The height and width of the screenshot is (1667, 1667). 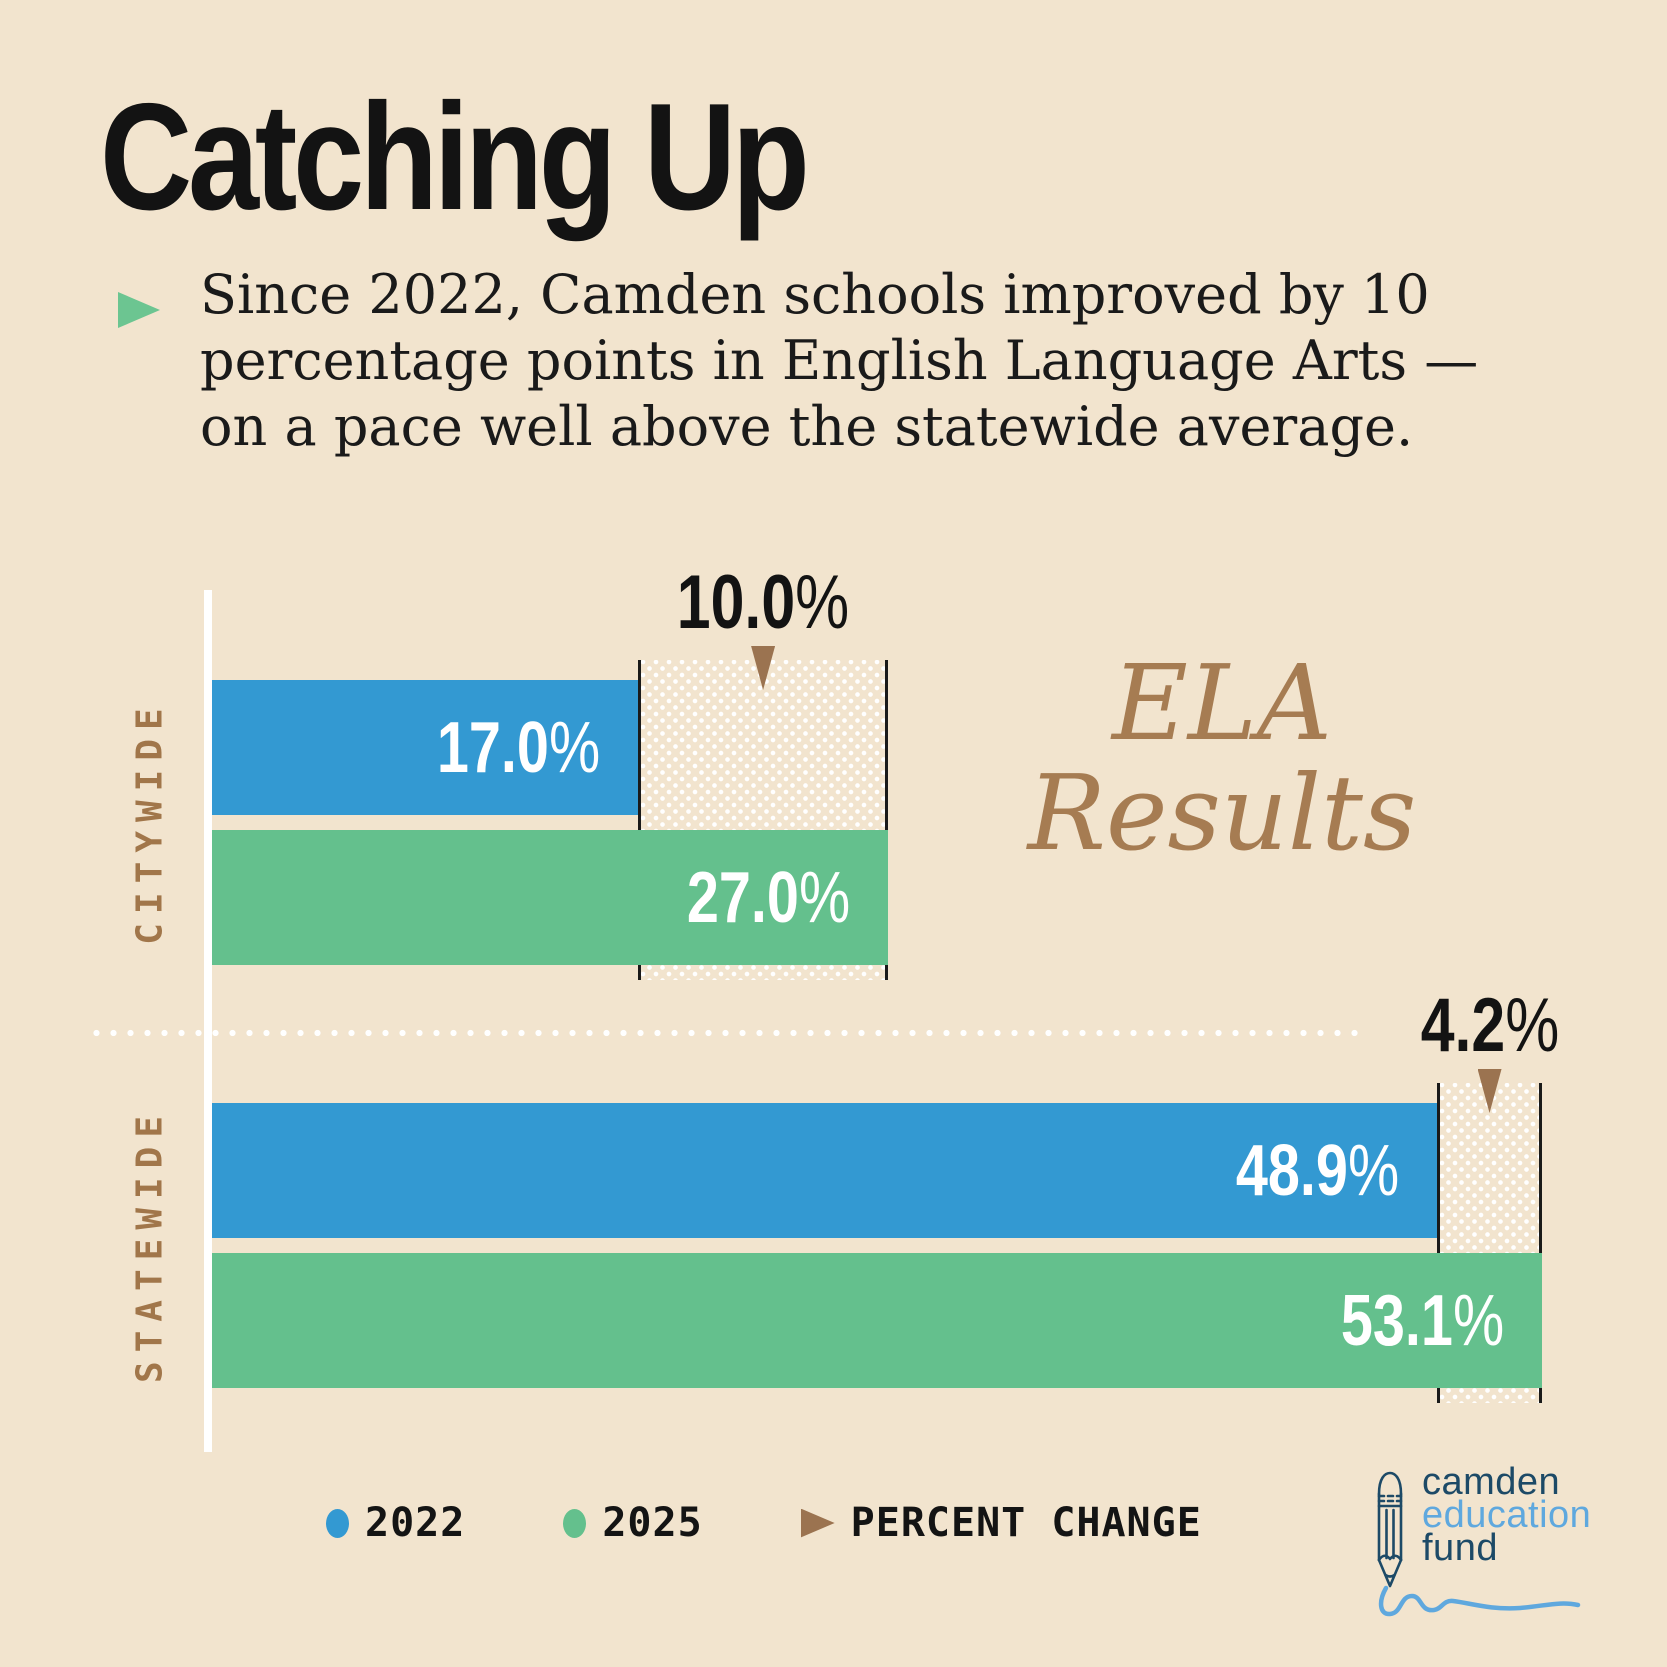 I want to click on bar-value-statewide-2025: 53.1%, so click(x=1422, y=1320).